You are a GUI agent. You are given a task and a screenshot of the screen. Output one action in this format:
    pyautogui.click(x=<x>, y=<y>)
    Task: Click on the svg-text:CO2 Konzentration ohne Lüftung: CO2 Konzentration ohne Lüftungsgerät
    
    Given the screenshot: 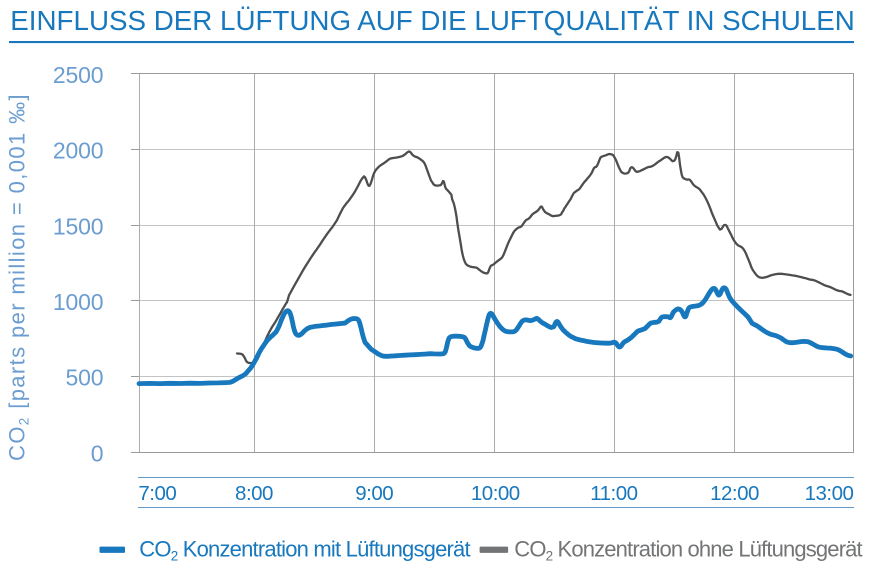 What is the action you would take?
    pyautogui.click(x=688, y=550)
    